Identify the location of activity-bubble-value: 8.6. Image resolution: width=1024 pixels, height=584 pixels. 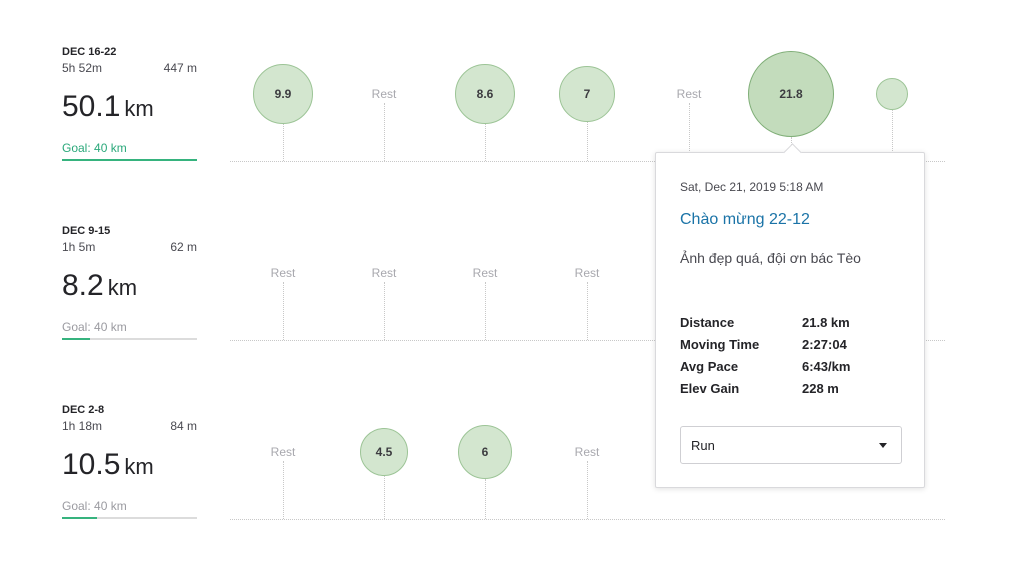
(485, 94).